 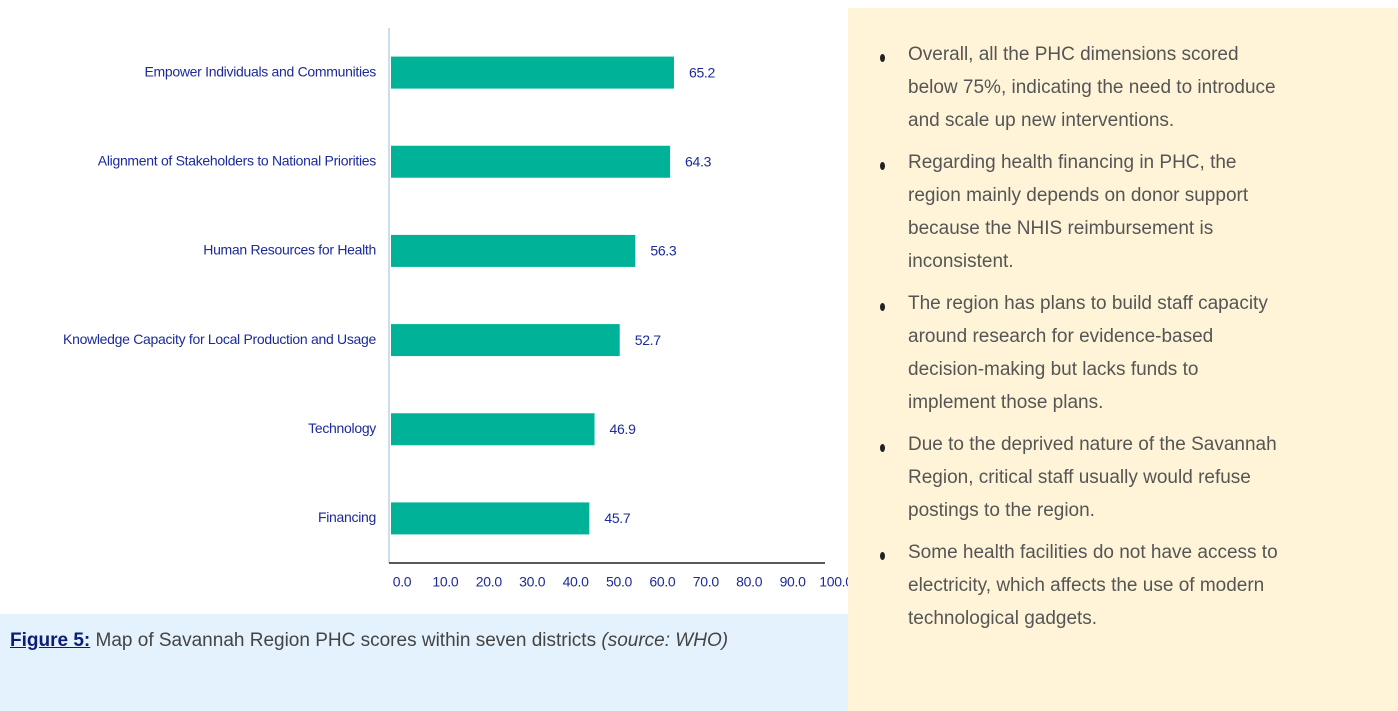 What do you see at coordinates (289, 250) in the screenshot?
I see `y-tick-label: Human Resources for Health` at bounding box center [289, 250].